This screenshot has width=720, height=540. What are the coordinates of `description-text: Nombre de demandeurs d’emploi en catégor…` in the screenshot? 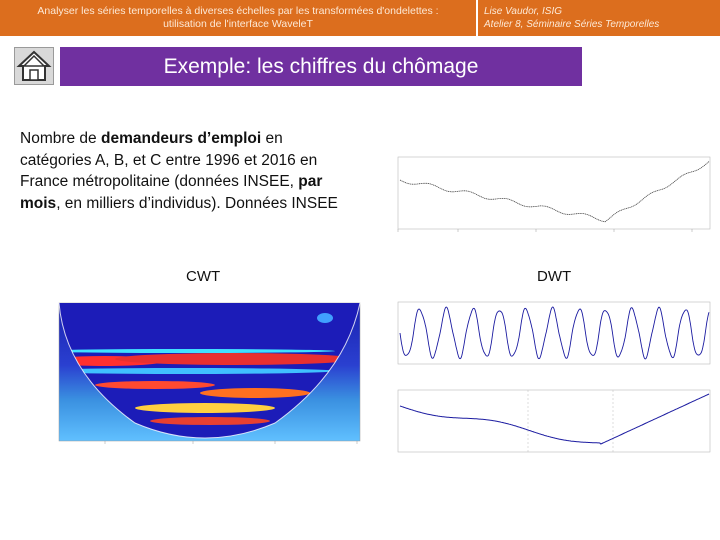 It's located at (185, 171).